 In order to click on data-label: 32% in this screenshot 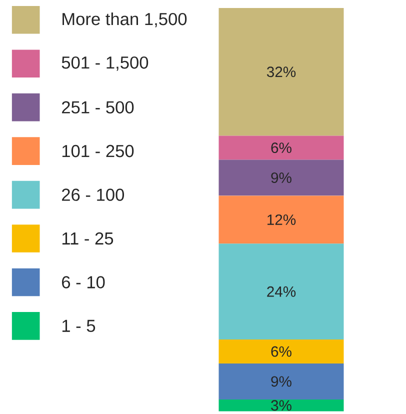, I will do `click(281, 72)`.